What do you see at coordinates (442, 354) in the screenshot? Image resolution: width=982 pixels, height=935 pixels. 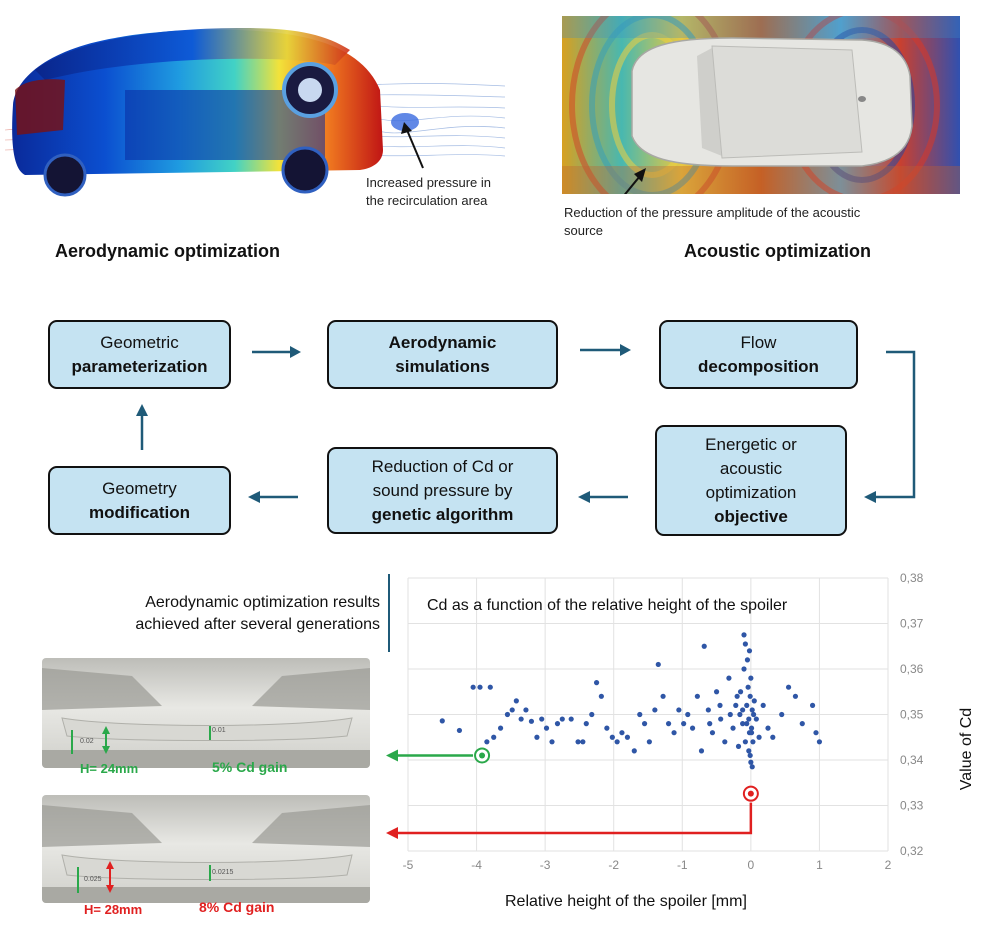 I see `box-aerodynamic-simulations: Aerodynamic simulations` at bounding box center [442, 354].